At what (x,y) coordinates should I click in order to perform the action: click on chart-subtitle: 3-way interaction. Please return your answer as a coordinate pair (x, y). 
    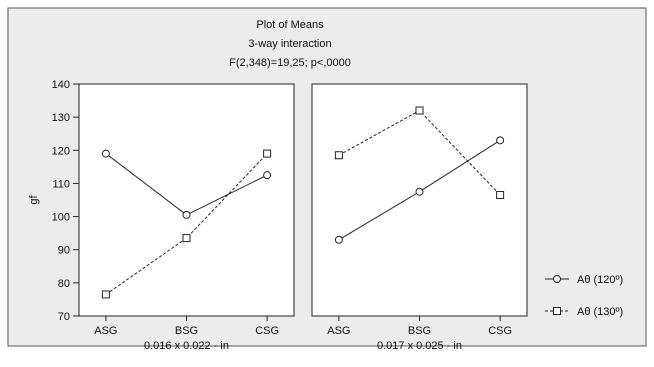
    Looking at the image, I should click on (289, 44).